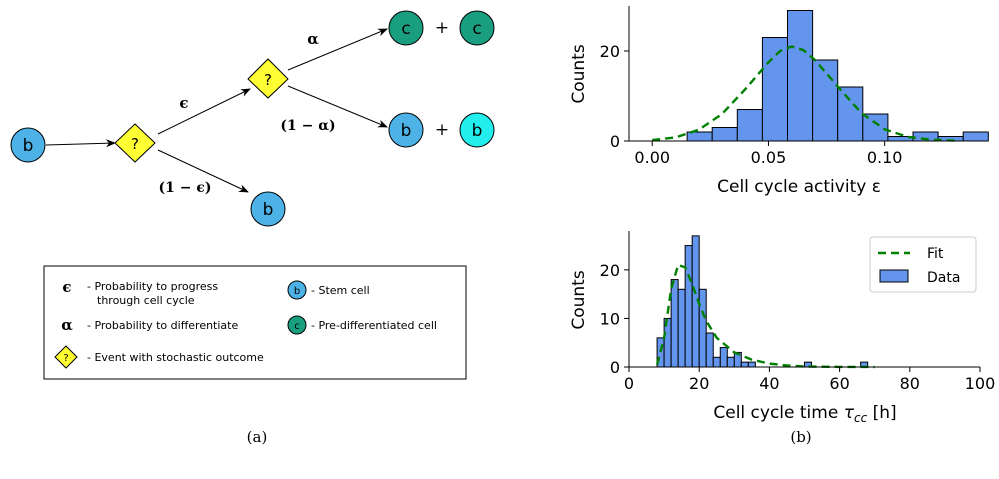 Image resolution: width=999 pixels, height=479 pixels. I want to click on plus-sign-top: +, so click(442, 28).